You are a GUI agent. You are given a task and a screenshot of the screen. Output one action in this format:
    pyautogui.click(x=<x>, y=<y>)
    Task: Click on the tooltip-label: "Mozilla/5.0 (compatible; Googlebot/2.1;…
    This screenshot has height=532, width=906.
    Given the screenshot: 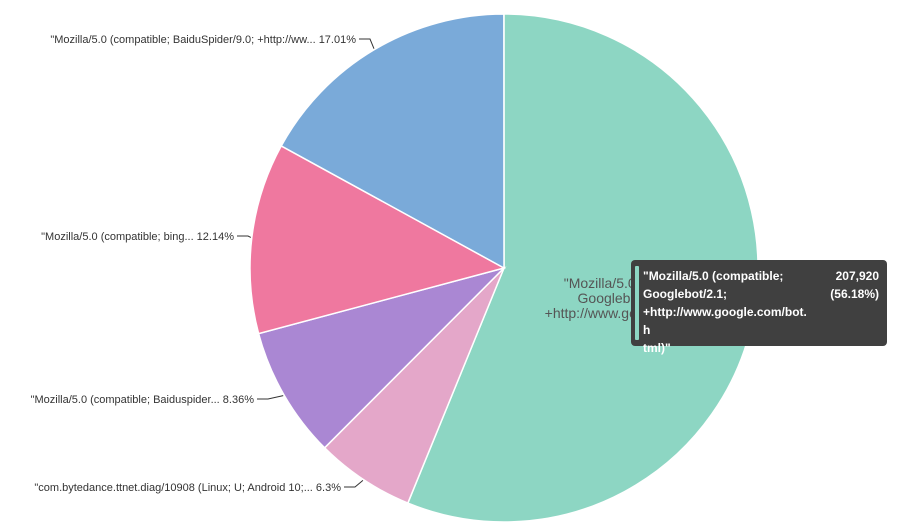 What is the action you would take?
    pyautogui.click(x=726, y=312)
    